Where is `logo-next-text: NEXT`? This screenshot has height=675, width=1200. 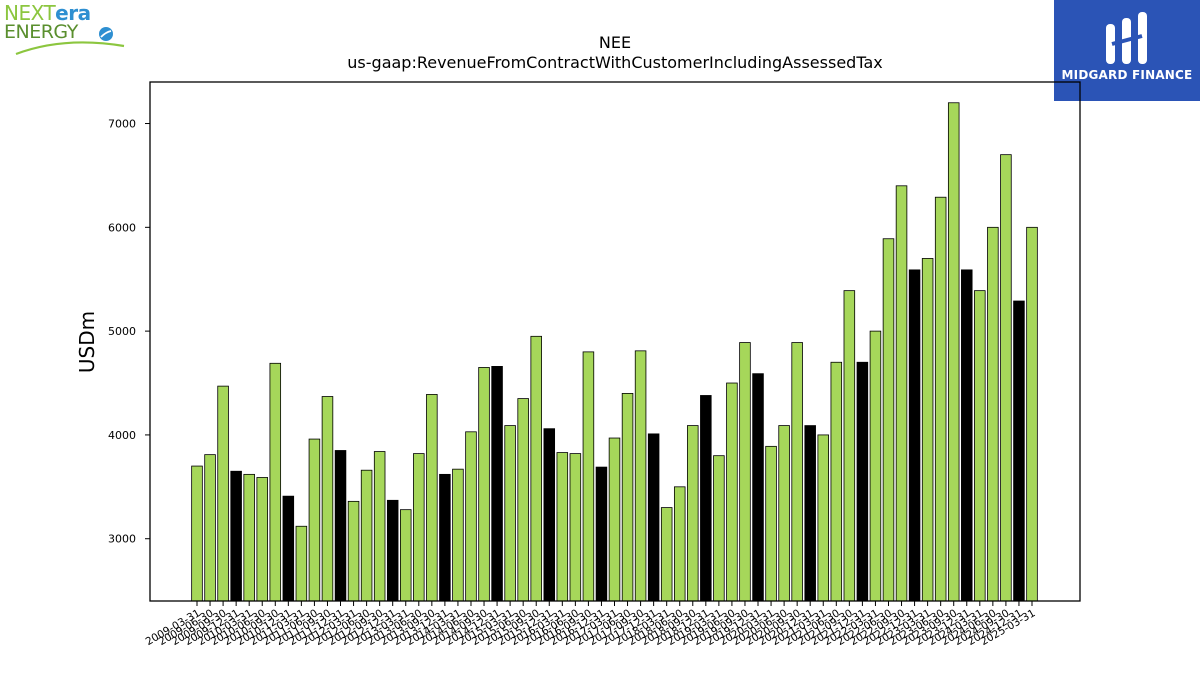
logo-next-text: NEXT is located at coordinates (30, 13).